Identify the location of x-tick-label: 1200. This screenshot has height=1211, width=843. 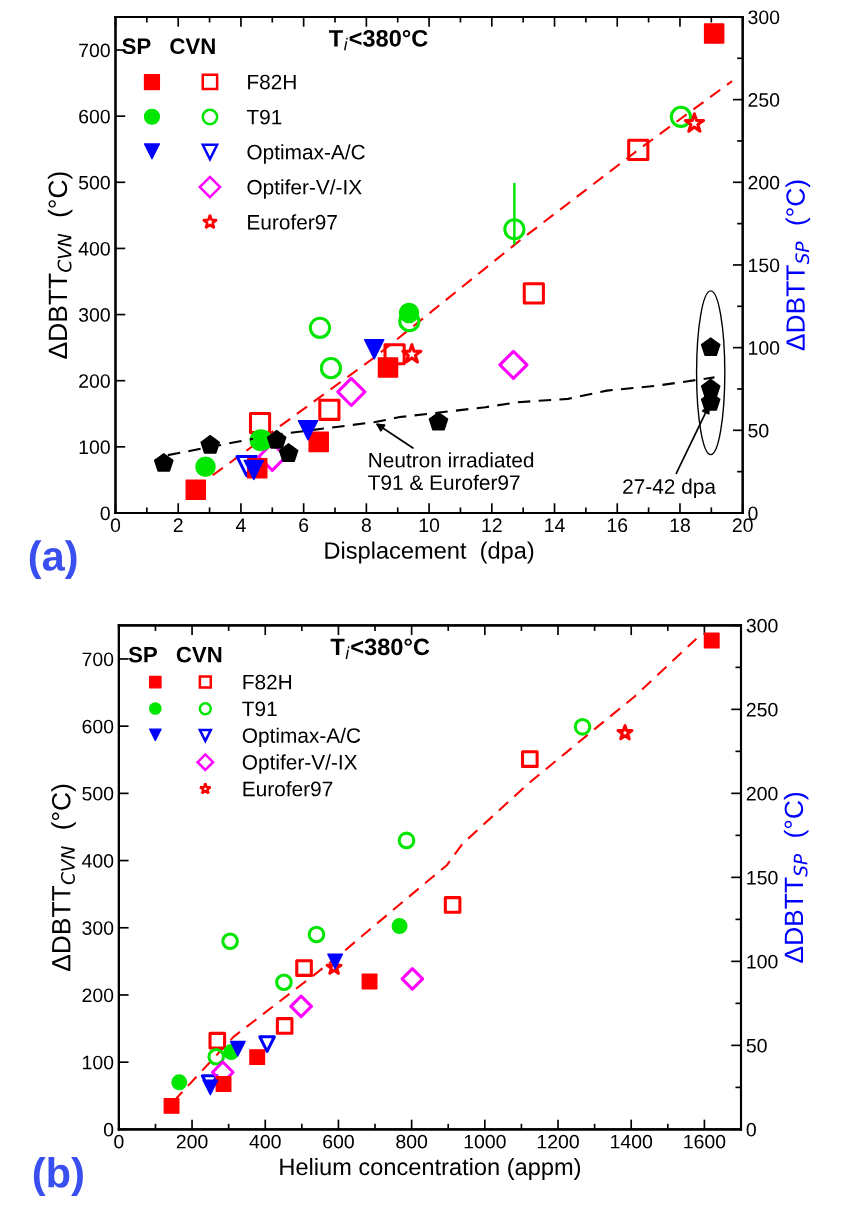
(558, 1141).